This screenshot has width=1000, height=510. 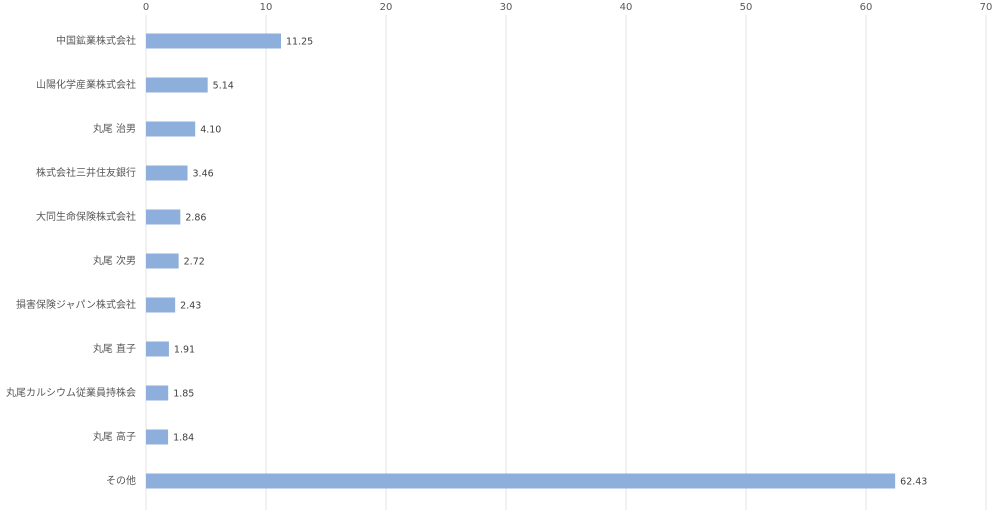 What do you see at coordinates (866, 7) in the screenshot?
I see `x-tick-label: 60` at bounding box center [866, 7].